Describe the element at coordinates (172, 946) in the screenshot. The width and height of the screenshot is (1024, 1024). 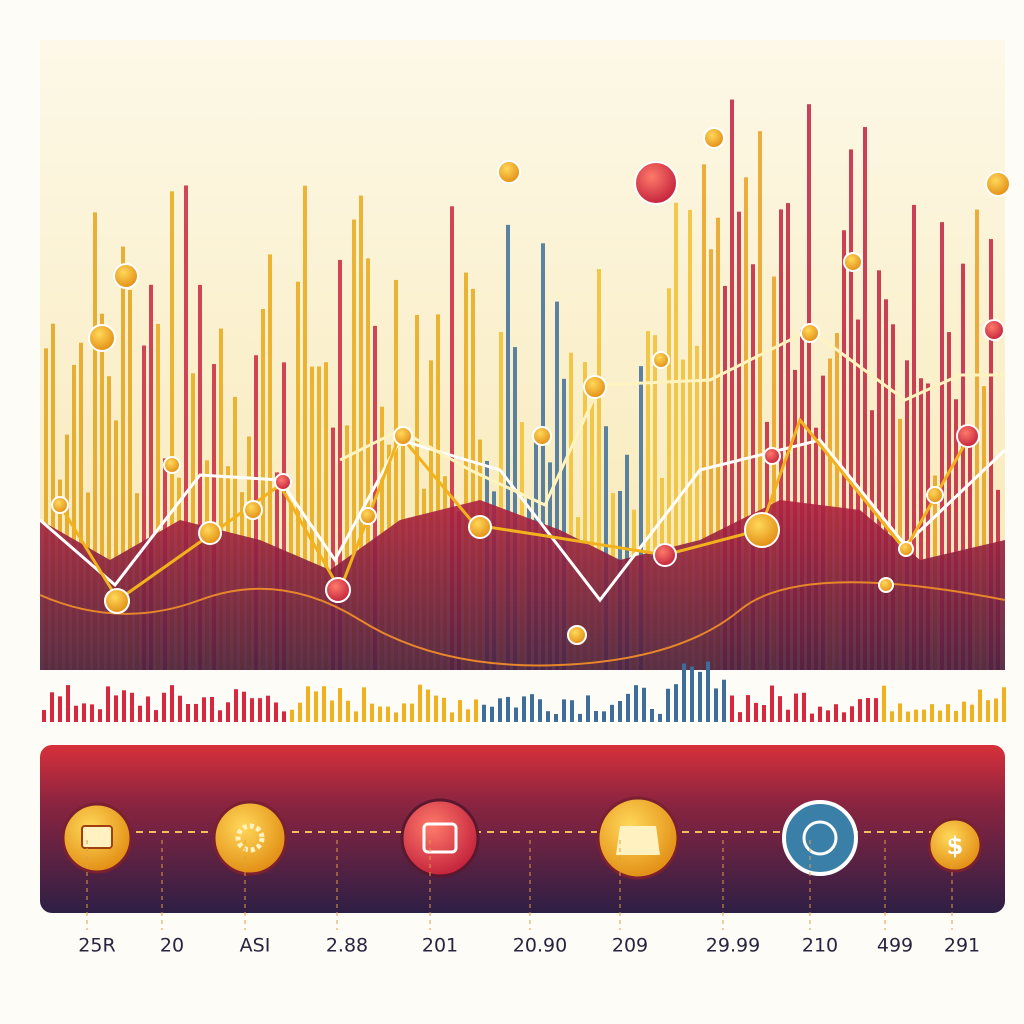
I see `axis-label: 20` at that location.